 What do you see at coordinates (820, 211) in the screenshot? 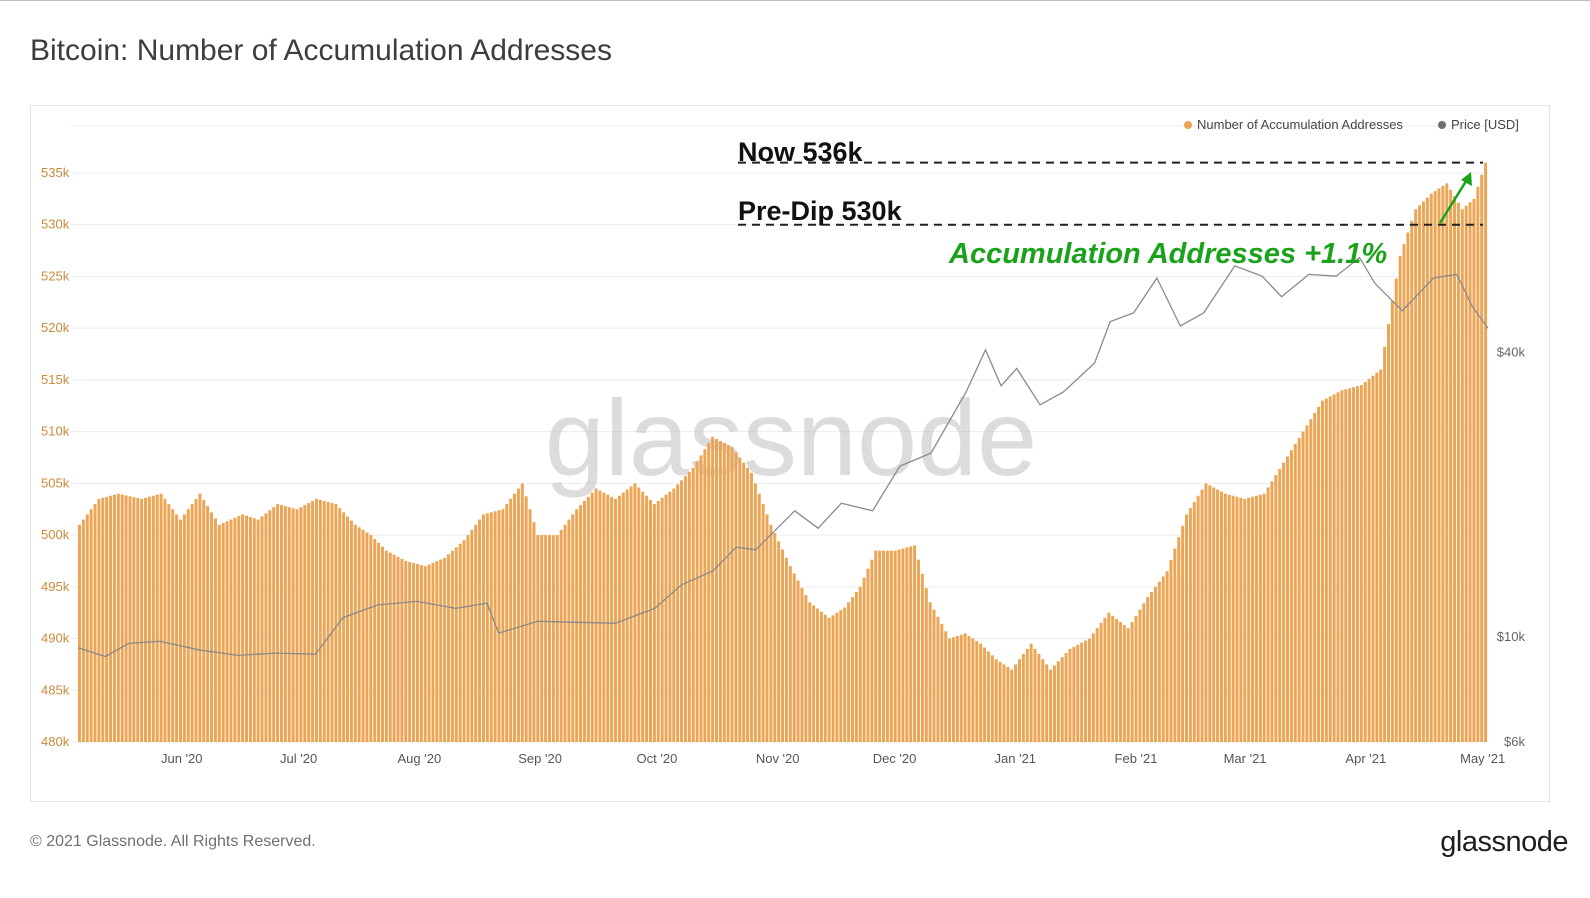
I see `predip-label: Pre-Dip 530k` at bounding box center [820, 211].